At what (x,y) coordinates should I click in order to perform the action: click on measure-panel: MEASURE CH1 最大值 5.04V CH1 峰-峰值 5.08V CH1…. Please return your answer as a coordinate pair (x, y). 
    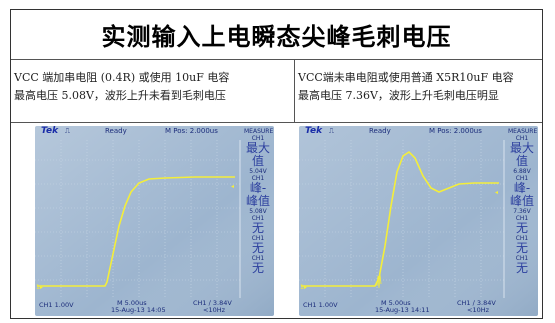
    Looking at the image, I should click on (259, 201).